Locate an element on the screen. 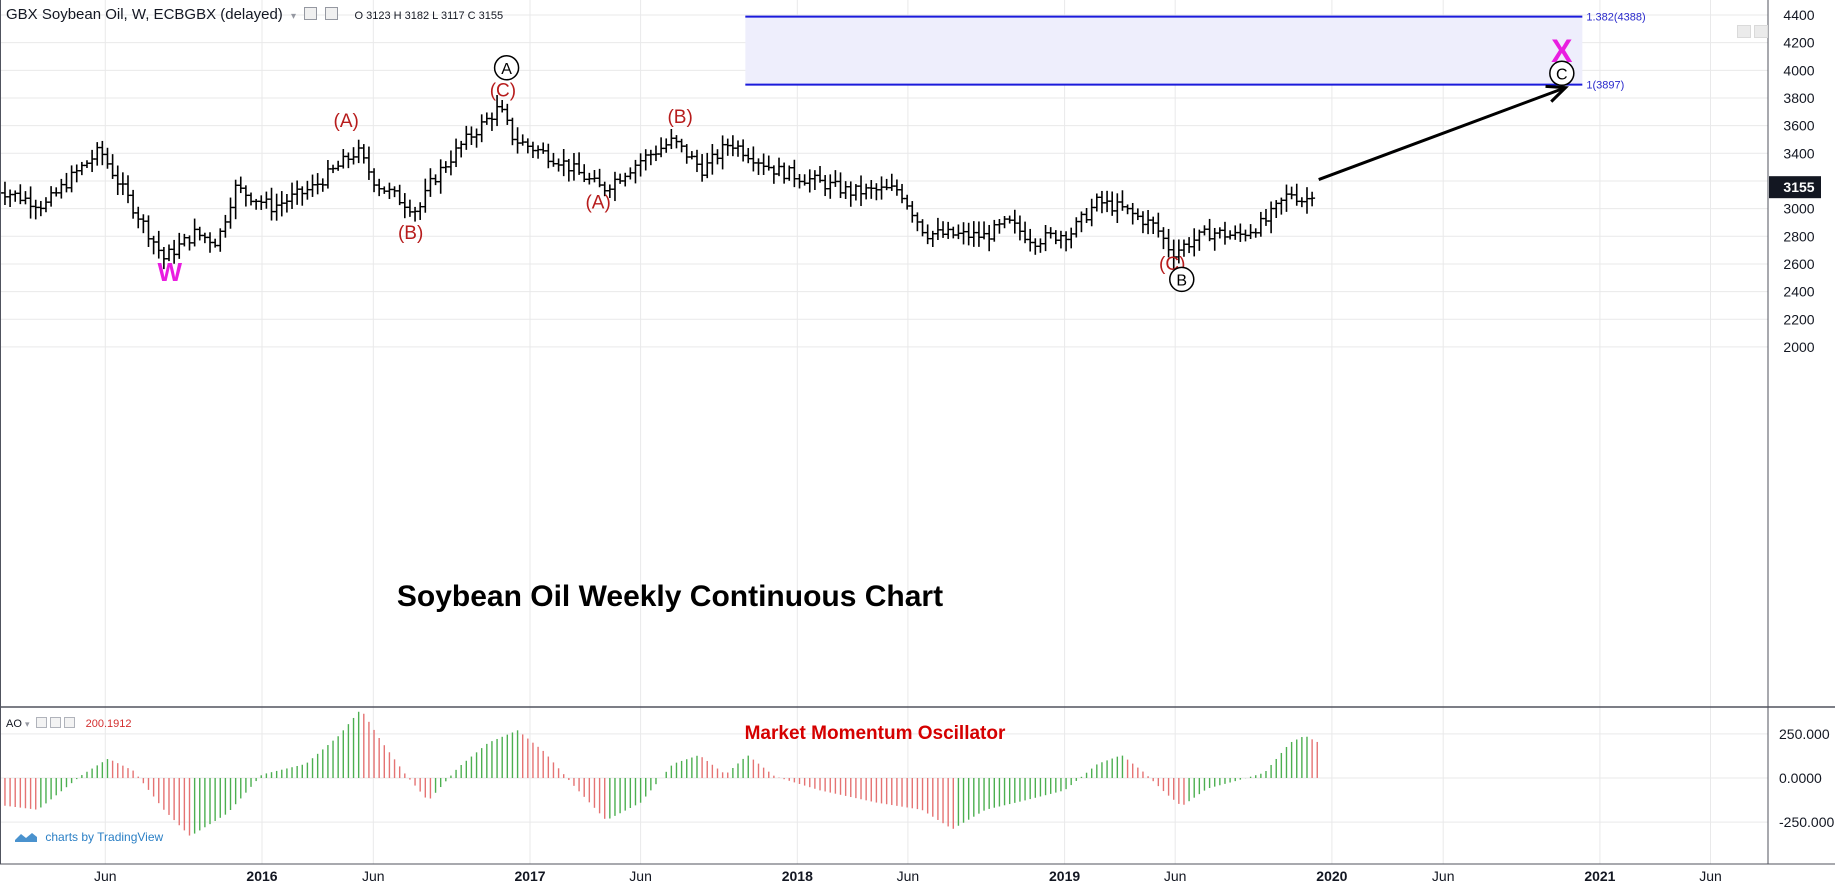  wave-label-text: (A) is located at coordinates (346, 121).